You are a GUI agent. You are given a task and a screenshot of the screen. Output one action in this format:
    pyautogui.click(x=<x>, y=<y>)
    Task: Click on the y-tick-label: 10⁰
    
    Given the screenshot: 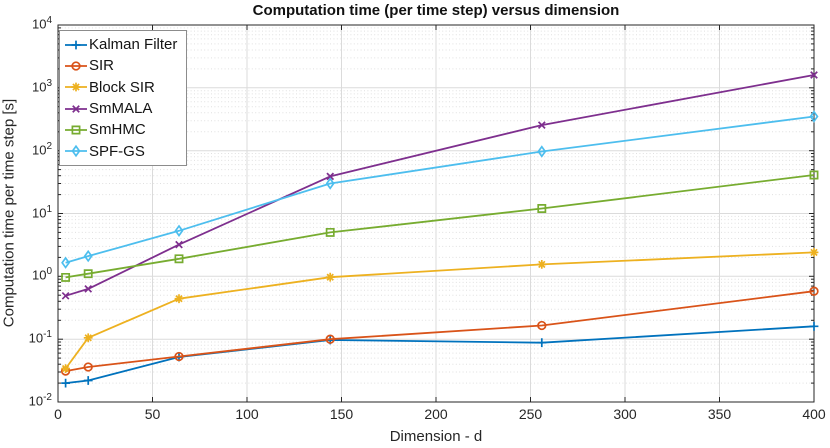 What is the action you would take?
    pyautogui.click(x=41, y=274)
    